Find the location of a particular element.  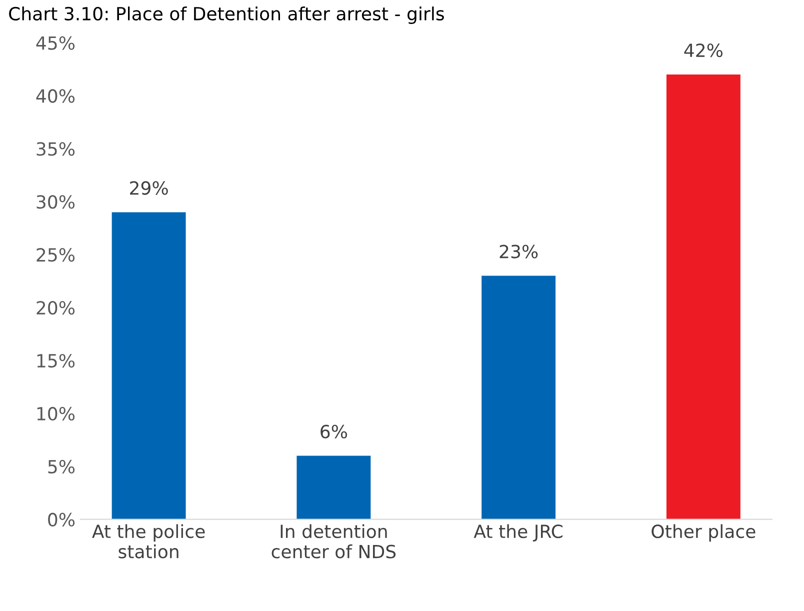

data-label: 42% is located at coordinates (703, 51).